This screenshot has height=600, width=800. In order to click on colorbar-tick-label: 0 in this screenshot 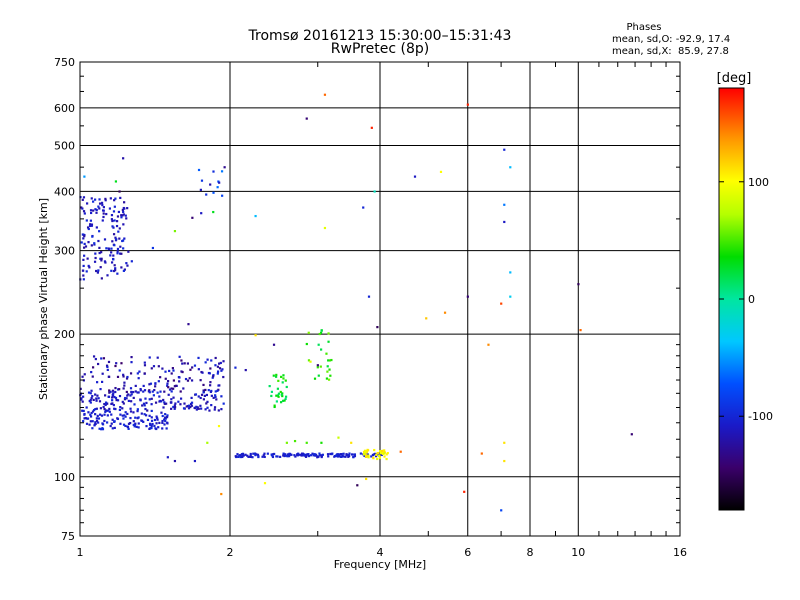, I will do `click(751, 299)`.